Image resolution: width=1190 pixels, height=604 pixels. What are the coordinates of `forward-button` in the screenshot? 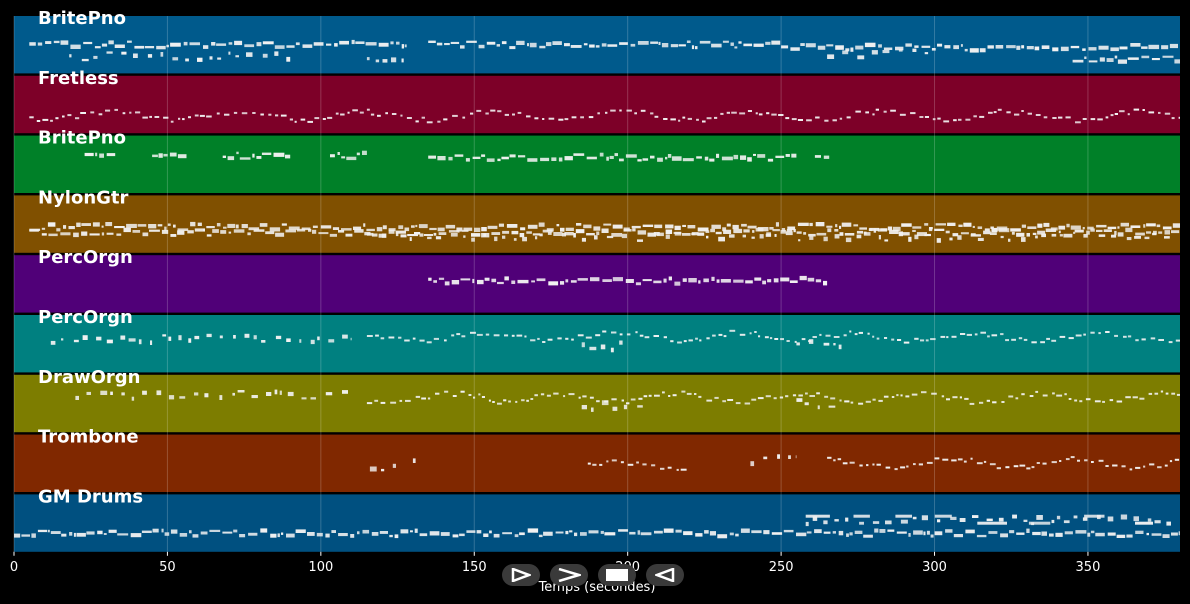 It's located at (569, 575).